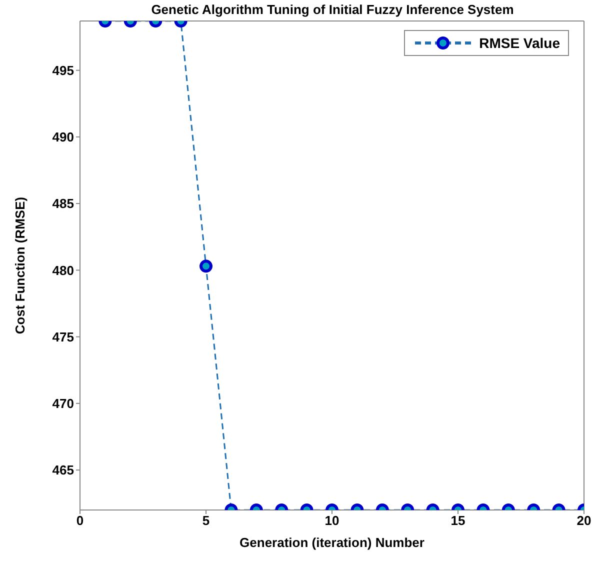  I want to click on x-tick-label: 5, so click(206, 520).